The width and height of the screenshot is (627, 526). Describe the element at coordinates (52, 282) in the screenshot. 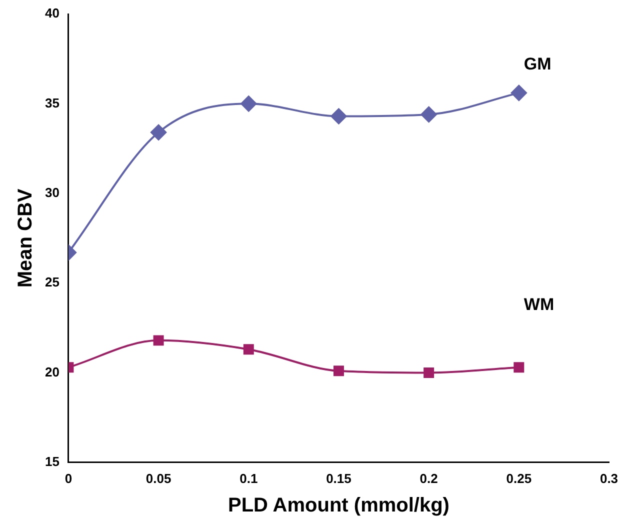

I see `y-tick-label: 25` at that location.